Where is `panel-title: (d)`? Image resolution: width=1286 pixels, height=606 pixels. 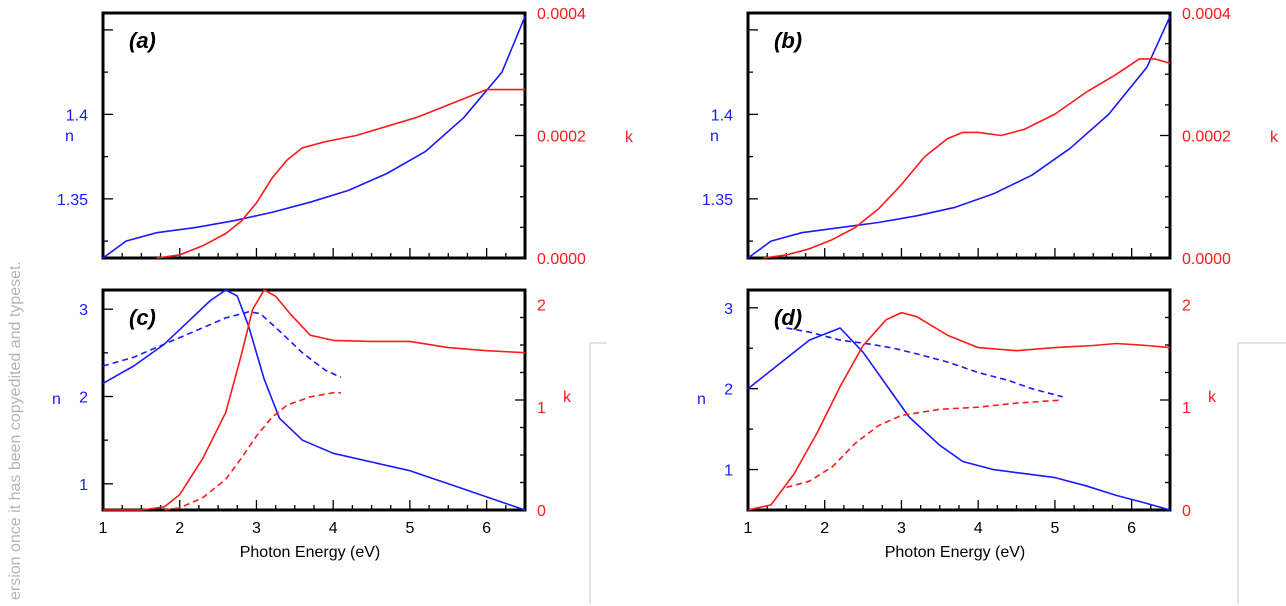
panel-title: (d) is located at coordinates (788, 317).